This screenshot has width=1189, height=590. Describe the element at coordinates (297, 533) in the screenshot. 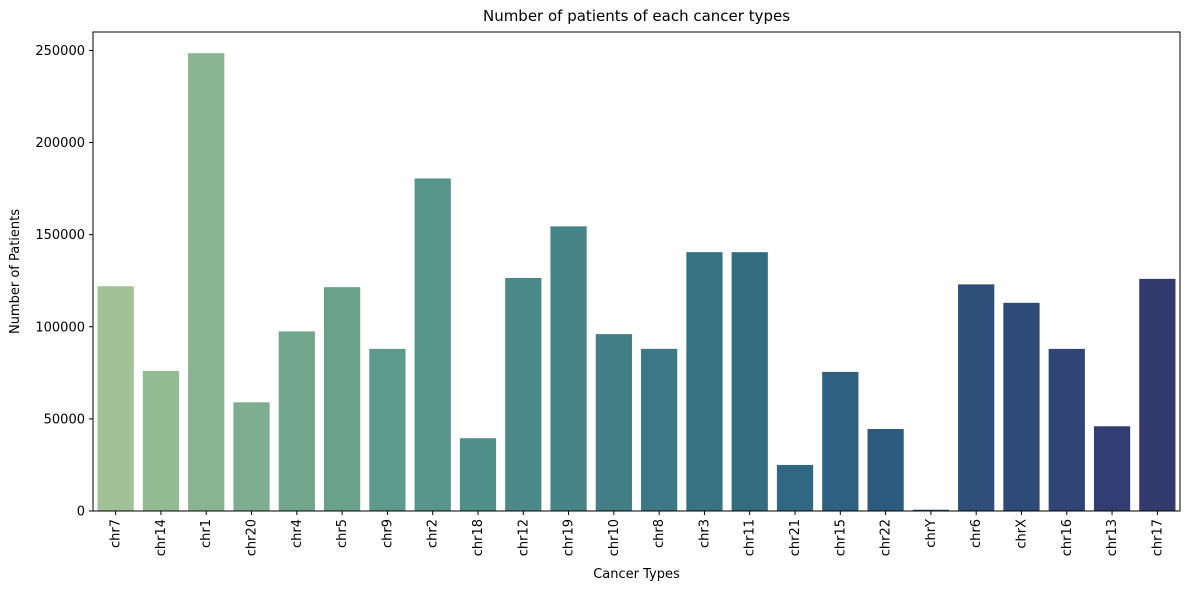

I see `x-tick-label: chr4` at that location.